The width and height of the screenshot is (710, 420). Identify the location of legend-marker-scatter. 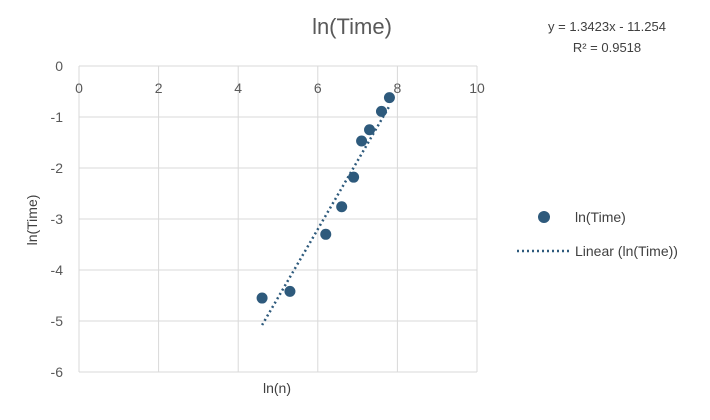
(544, 217).